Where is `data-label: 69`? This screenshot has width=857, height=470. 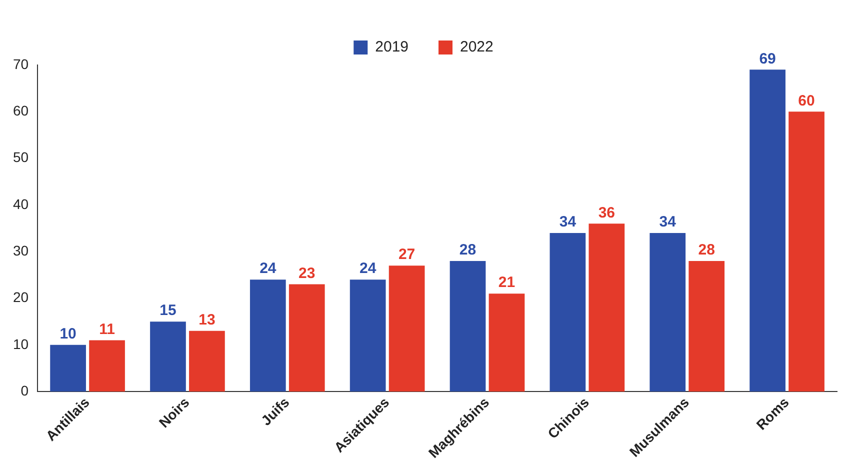
data-label: 69 is located at coordinates (767, 59).